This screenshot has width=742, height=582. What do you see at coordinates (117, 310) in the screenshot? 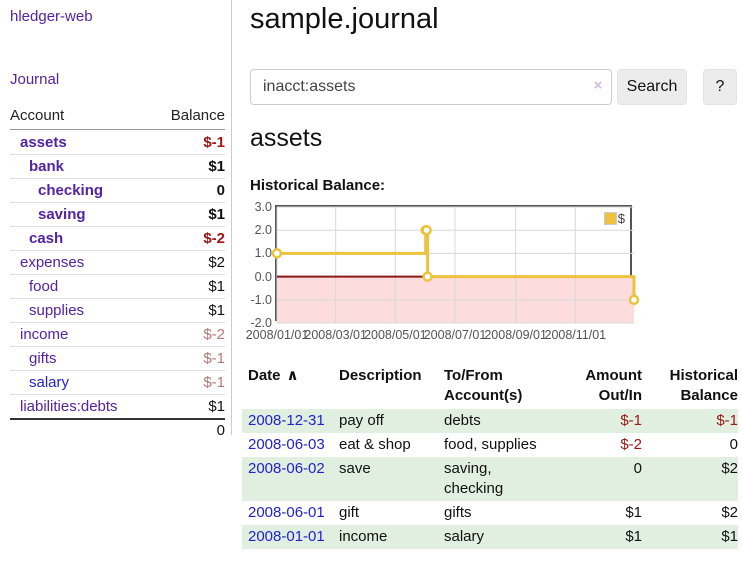
I see `account-row: supplies $1` at bounding box center [117, 310].